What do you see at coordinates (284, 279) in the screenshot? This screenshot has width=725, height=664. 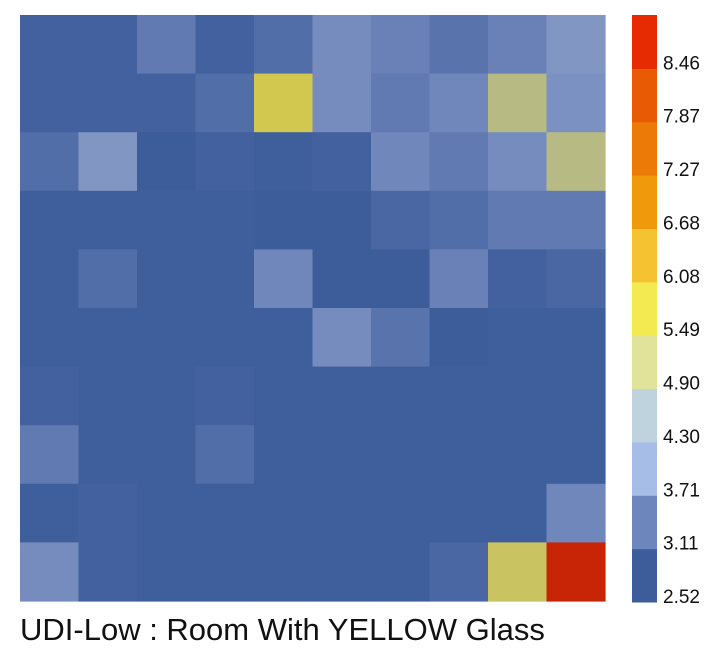 I see `heatmap-cell-r5-c5` at bounding box center [284, 279].